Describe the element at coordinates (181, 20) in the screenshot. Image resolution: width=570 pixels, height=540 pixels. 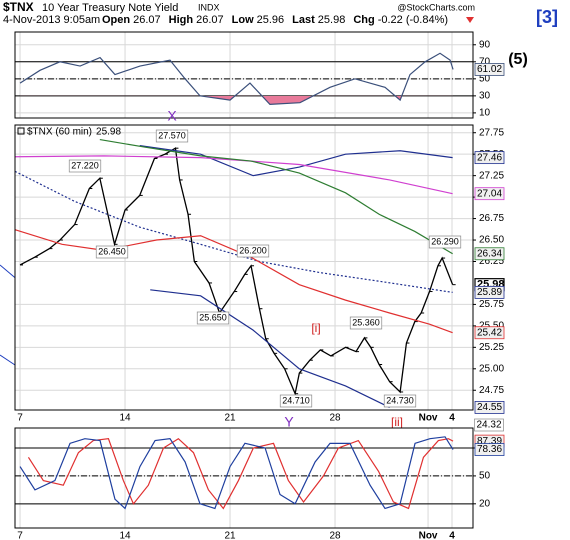
I see `quote-label: High` at that location.